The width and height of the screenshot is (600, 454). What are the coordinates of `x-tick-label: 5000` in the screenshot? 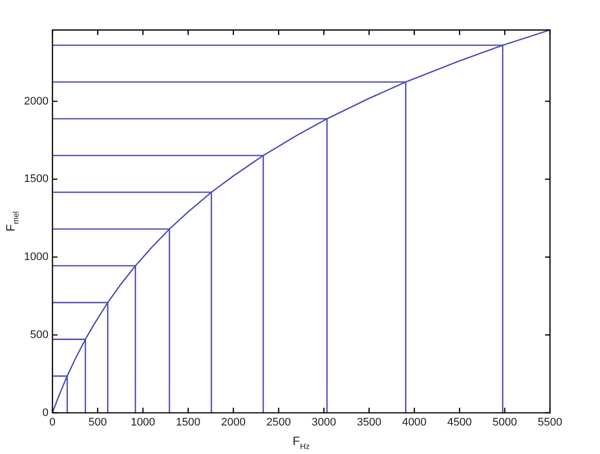 It's located at (505, 422).